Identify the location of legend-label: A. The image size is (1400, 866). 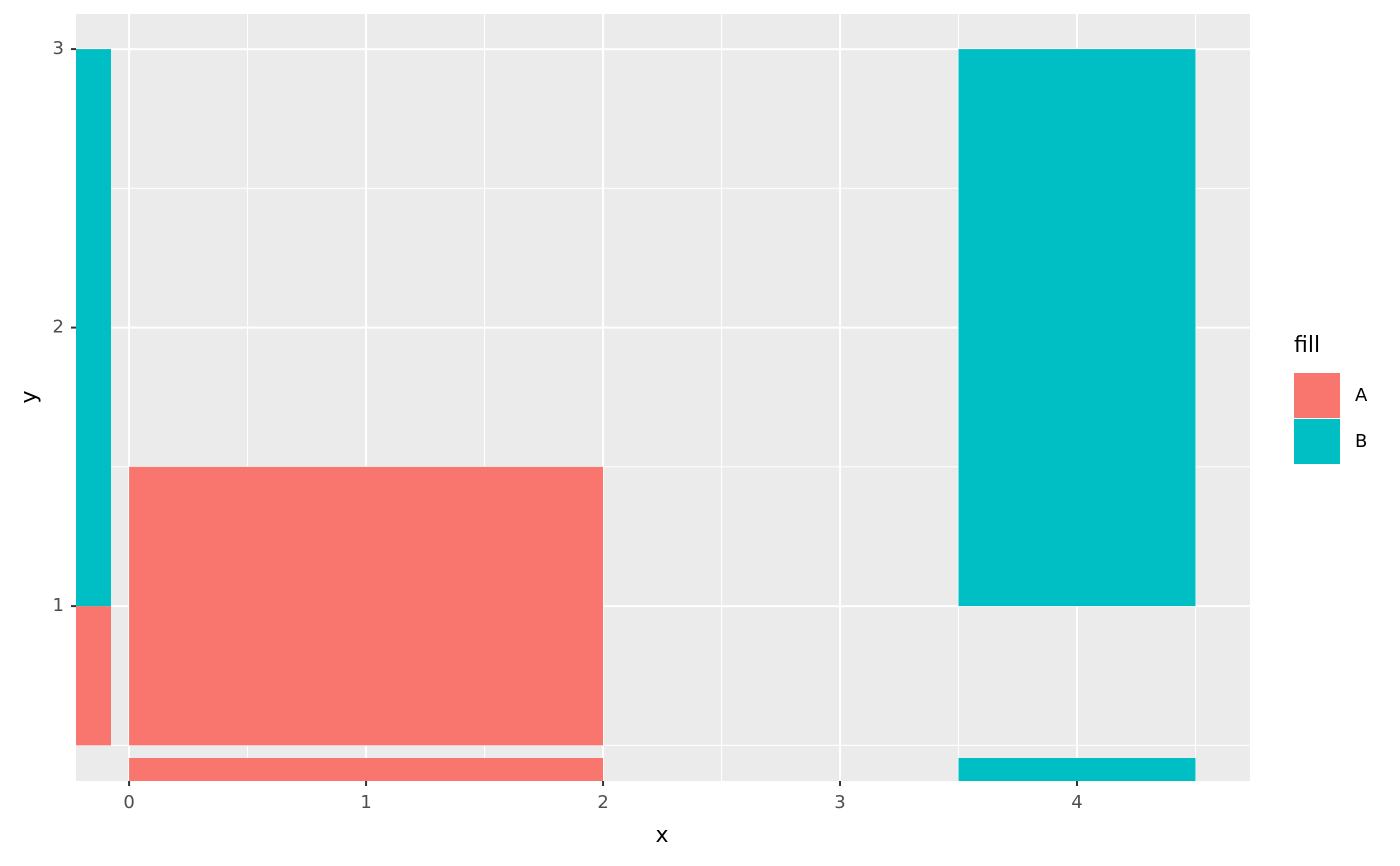
(1361, 395).